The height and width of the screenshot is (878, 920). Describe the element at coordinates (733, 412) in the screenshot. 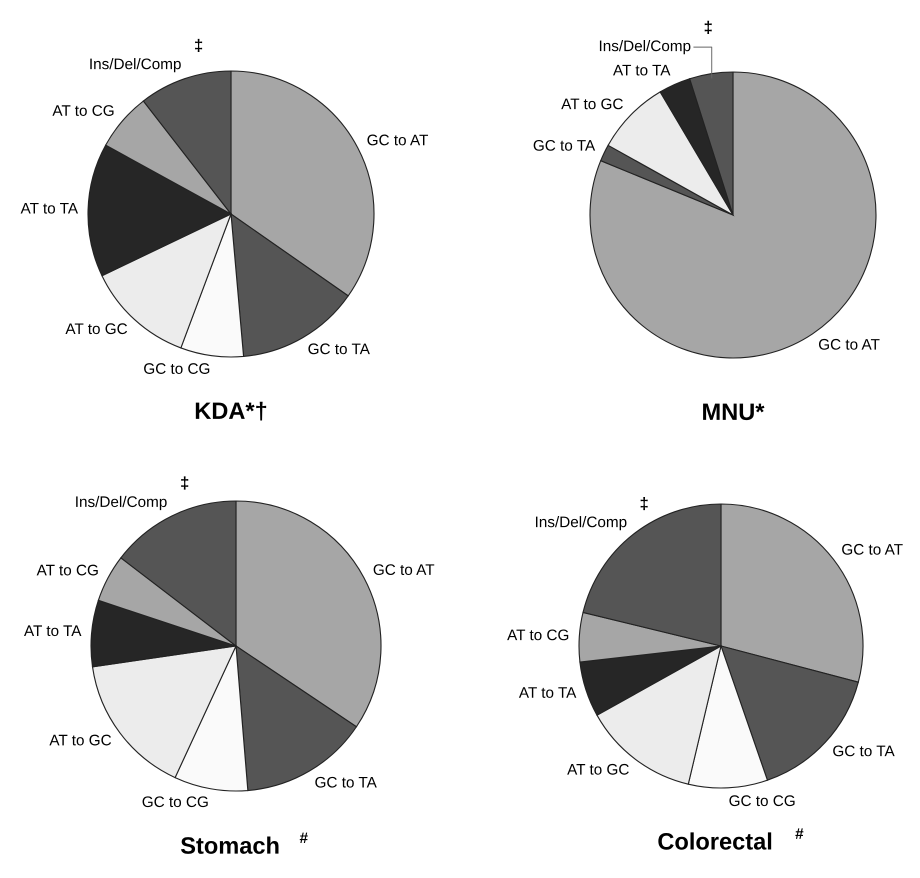

I see `text: MNU*` at that location.